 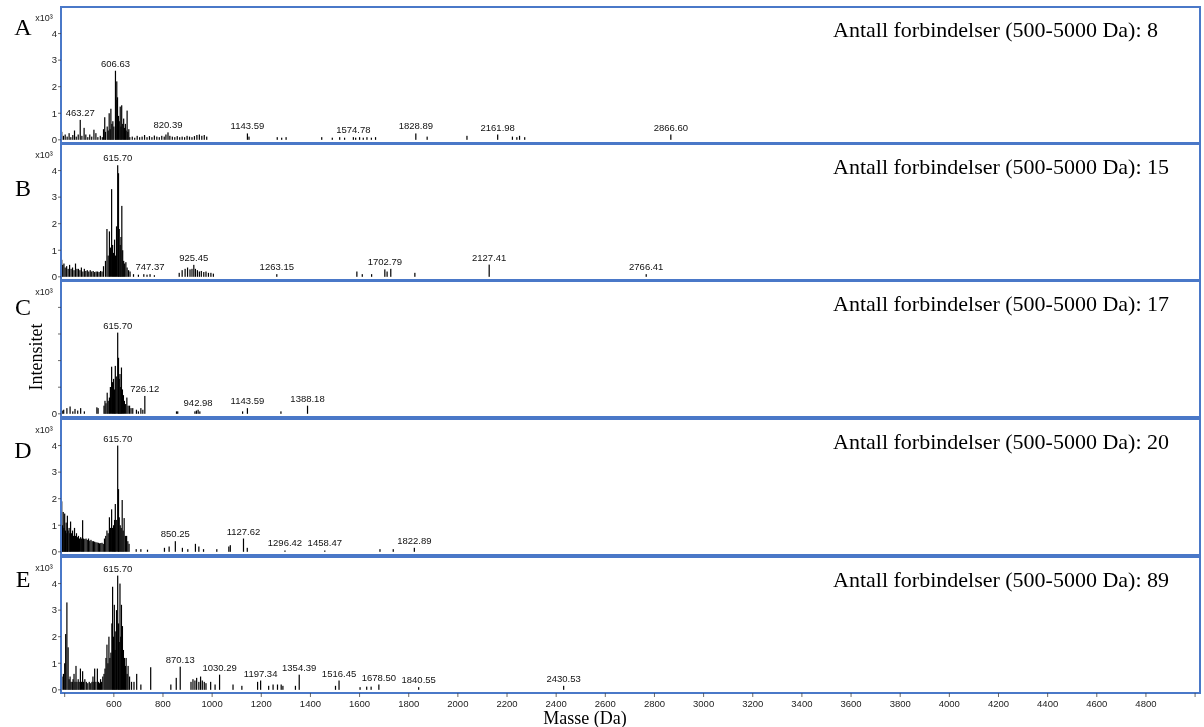 What do you see at coordinates (23, 188) in the screenshot?
I see `text: B` at bounding box center [23, 188].